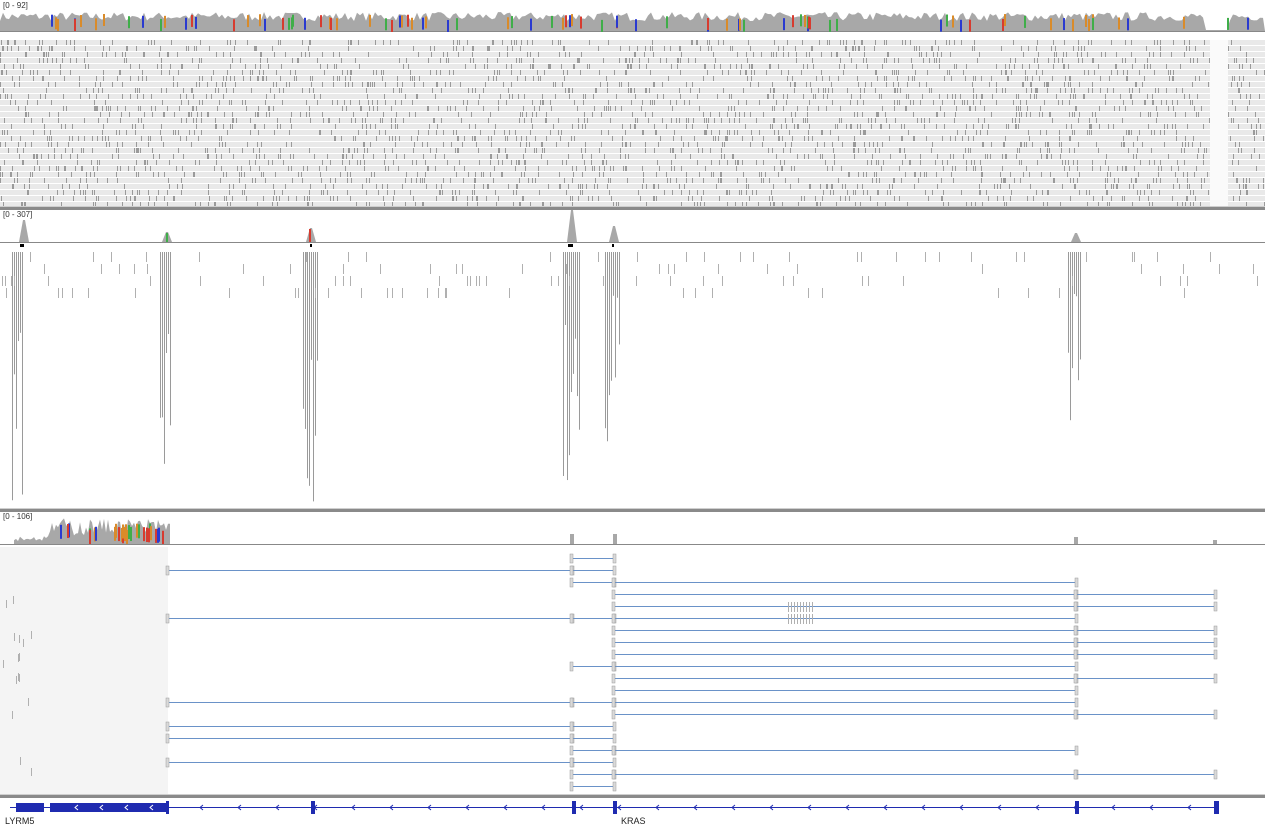 This screenshot has height=833, width=1265. Describe the element at coordinates (632, 815) in the screenshot. I see `gene-track: LYRM5 KRAS` at that location.